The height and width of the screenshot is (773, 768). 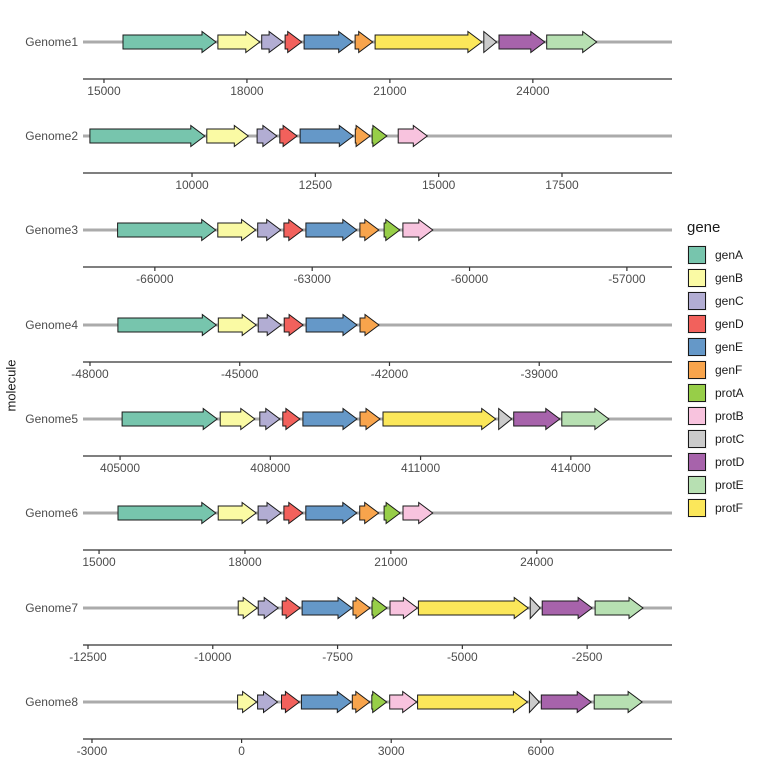 I want to click on x-axis-tick-label: -57000, so click(x=627, y=279).